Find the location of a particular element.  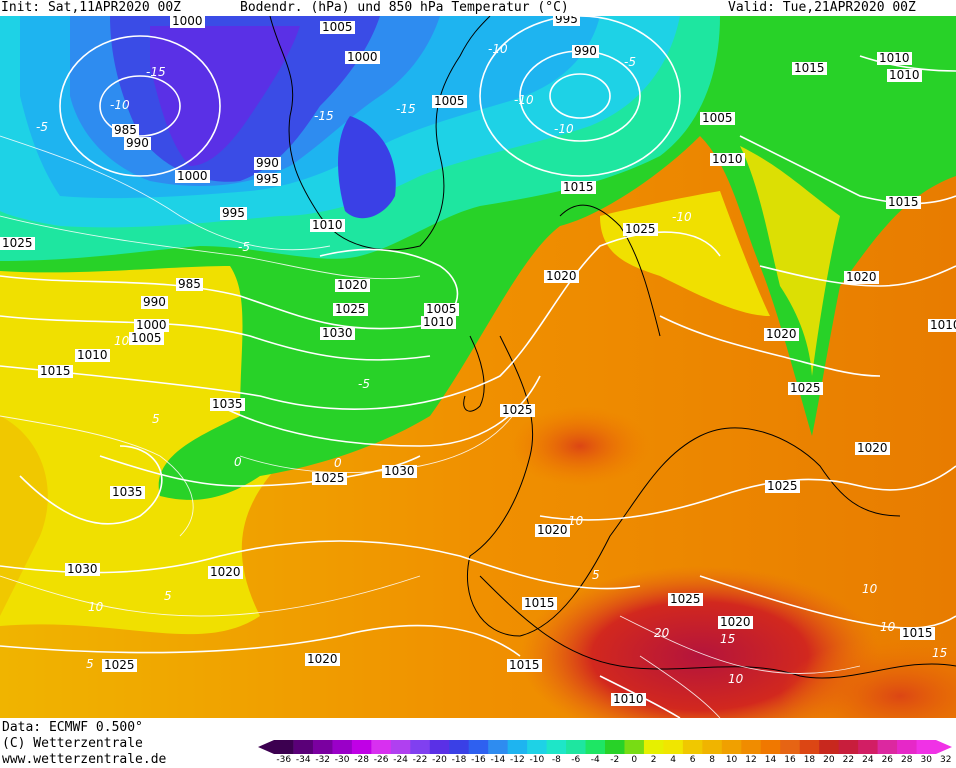

colorbar-tick-label: -26 is located at coordinates (381, 760).